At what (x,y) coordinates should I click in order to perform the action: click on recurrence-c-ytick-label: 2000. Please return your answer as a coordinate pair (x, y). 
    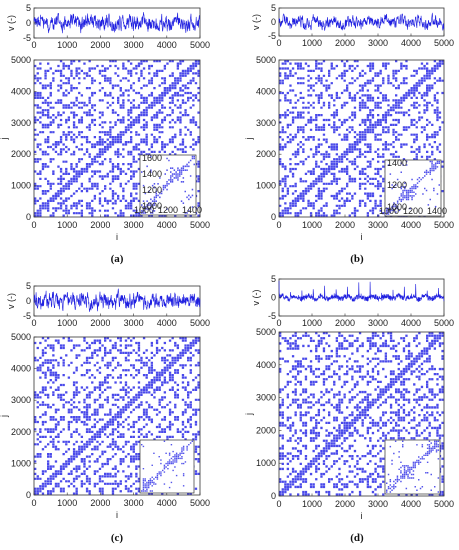
    Looking at the image, I should click on (21, 432).